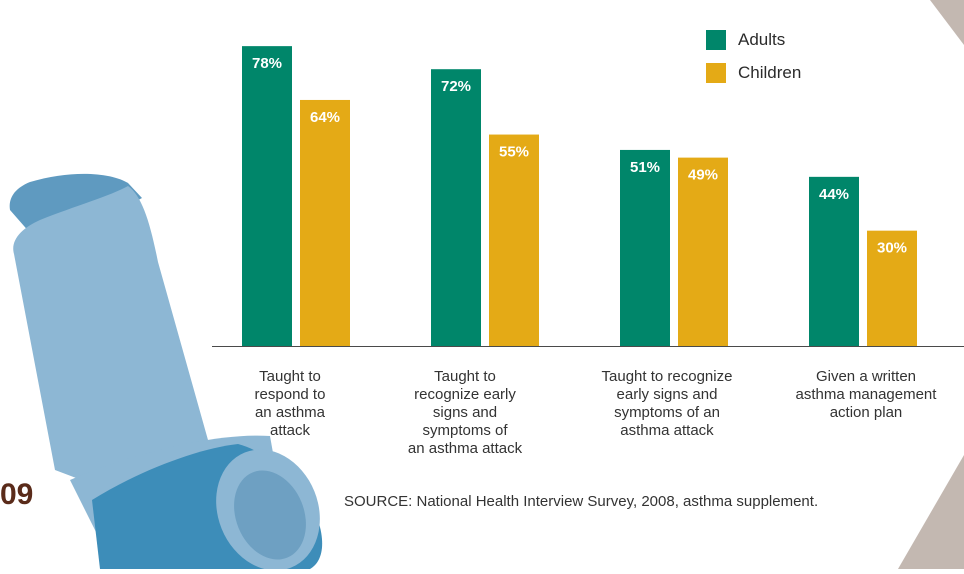 The height and width of the screenshot is (574, 964). What do you see at coordinates (834, 194) in the screenshot?
I see `data-label-adults-4: 44%` at bounding box center [834, 194].